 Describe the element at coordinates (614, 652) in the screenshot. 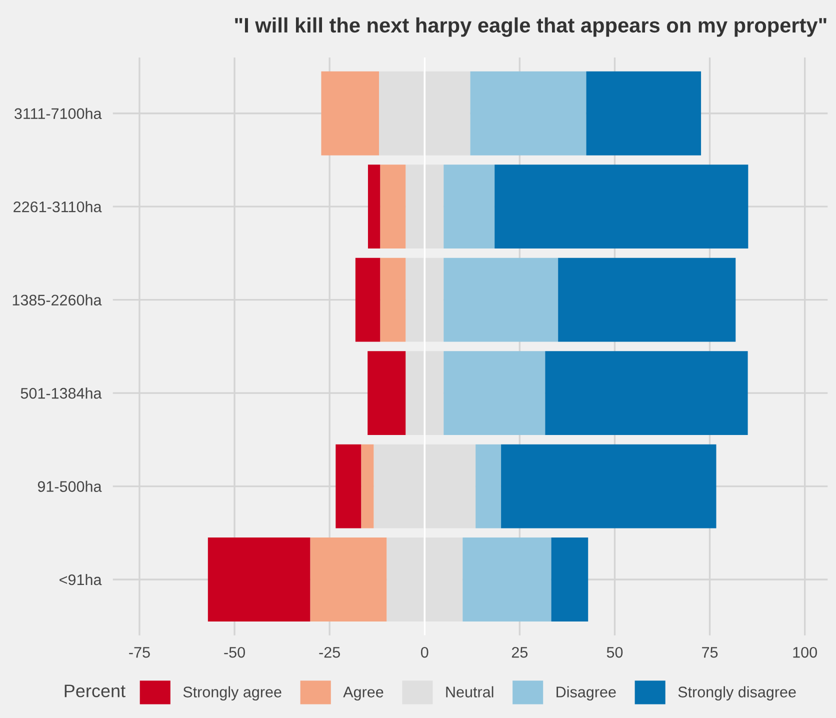

I see `x-tick-label: 50` at that location.